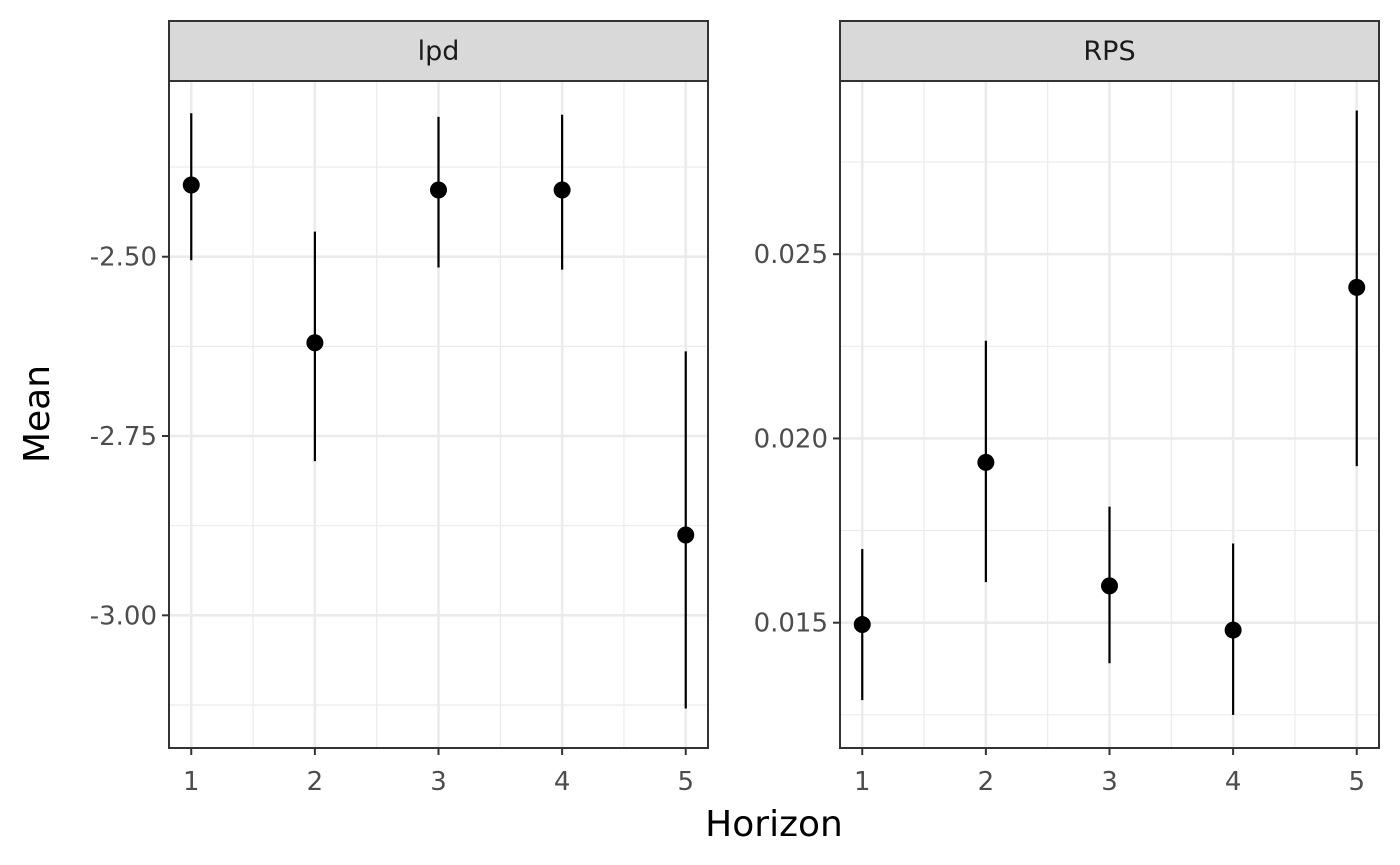 The image size is (1400, 865). Describe the element at coordinates (791, 255) in the screenshot. I see `y-tick-label: 0.025` at that location.